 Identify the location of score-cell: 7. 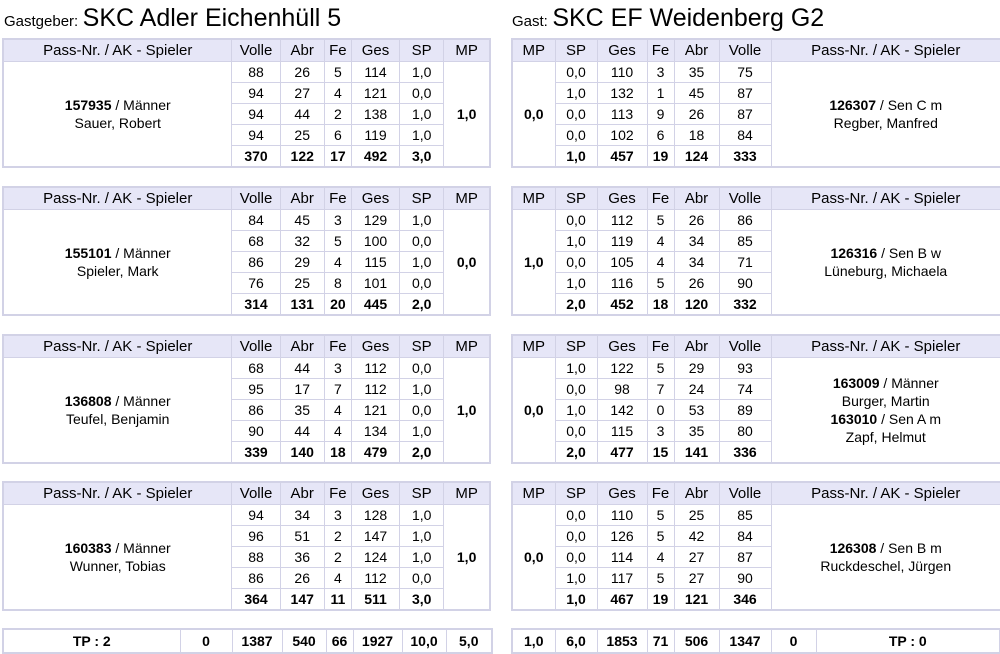
(337, 389).